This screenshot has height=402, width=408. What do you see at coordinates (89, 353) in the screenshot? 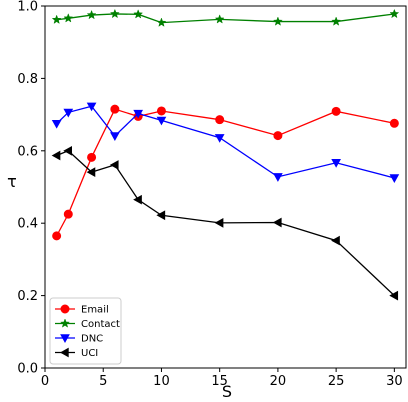
I see `legend-label-uci: UCI` at bounding box center [89, 353].